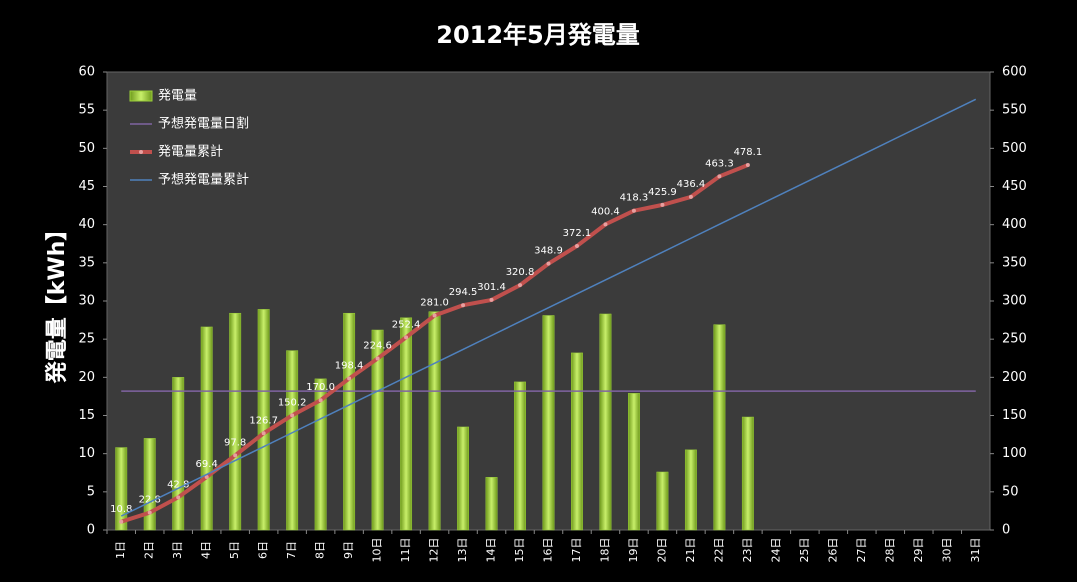  What do you see at coordinates (1014, 301) in the screenshot?
I see `y2-tick-label: 300` at bounding box center [1014, 301].